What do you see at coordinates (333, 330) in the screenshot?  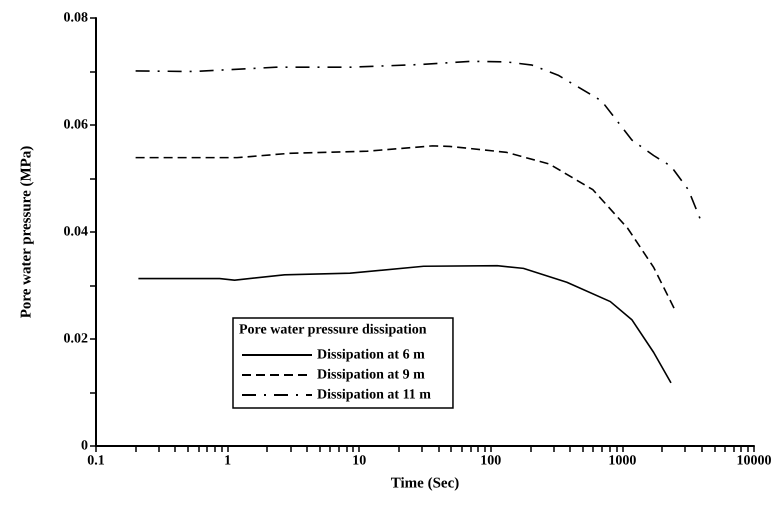 I see `legend-title: Pore water pressure dissipation` at bounding box center [333, 330].